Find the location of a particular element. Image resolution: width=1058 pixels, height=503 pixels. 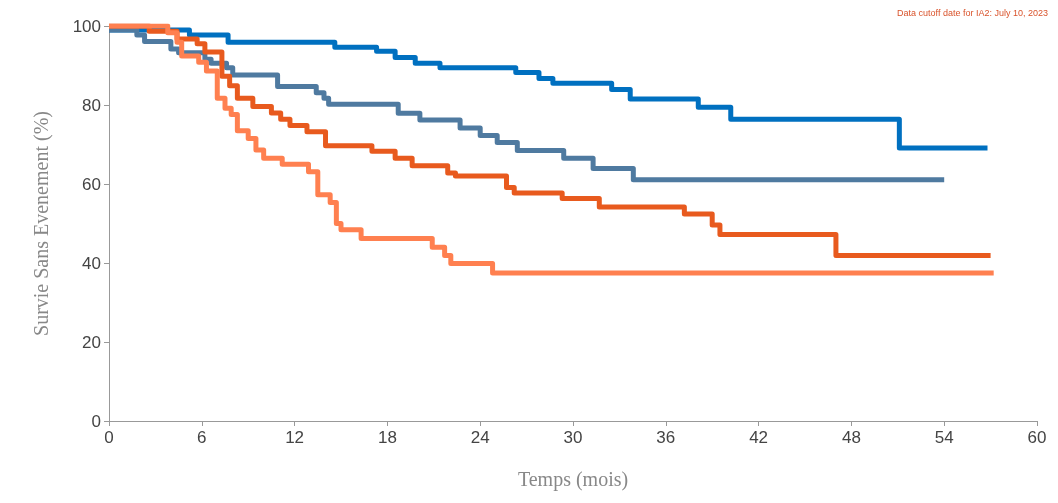

y-tick-label: 80 is located at coordinates (91, 105).